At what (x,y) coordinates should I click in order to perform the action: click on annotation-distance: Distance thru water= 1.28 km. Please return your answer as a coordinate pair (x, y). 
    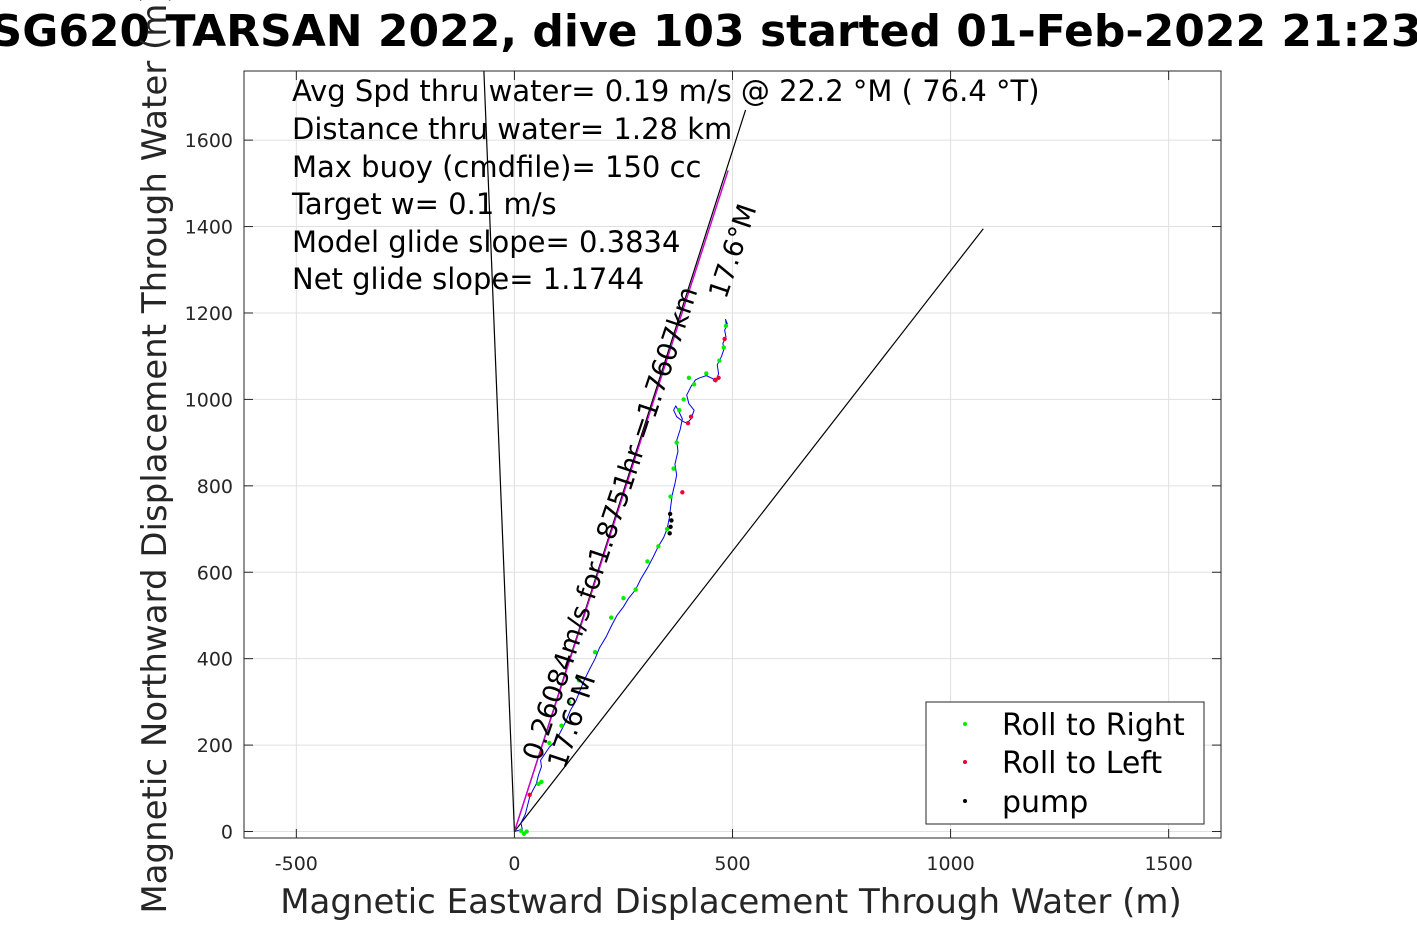
    Looking at the image, I should click on (512, 129).